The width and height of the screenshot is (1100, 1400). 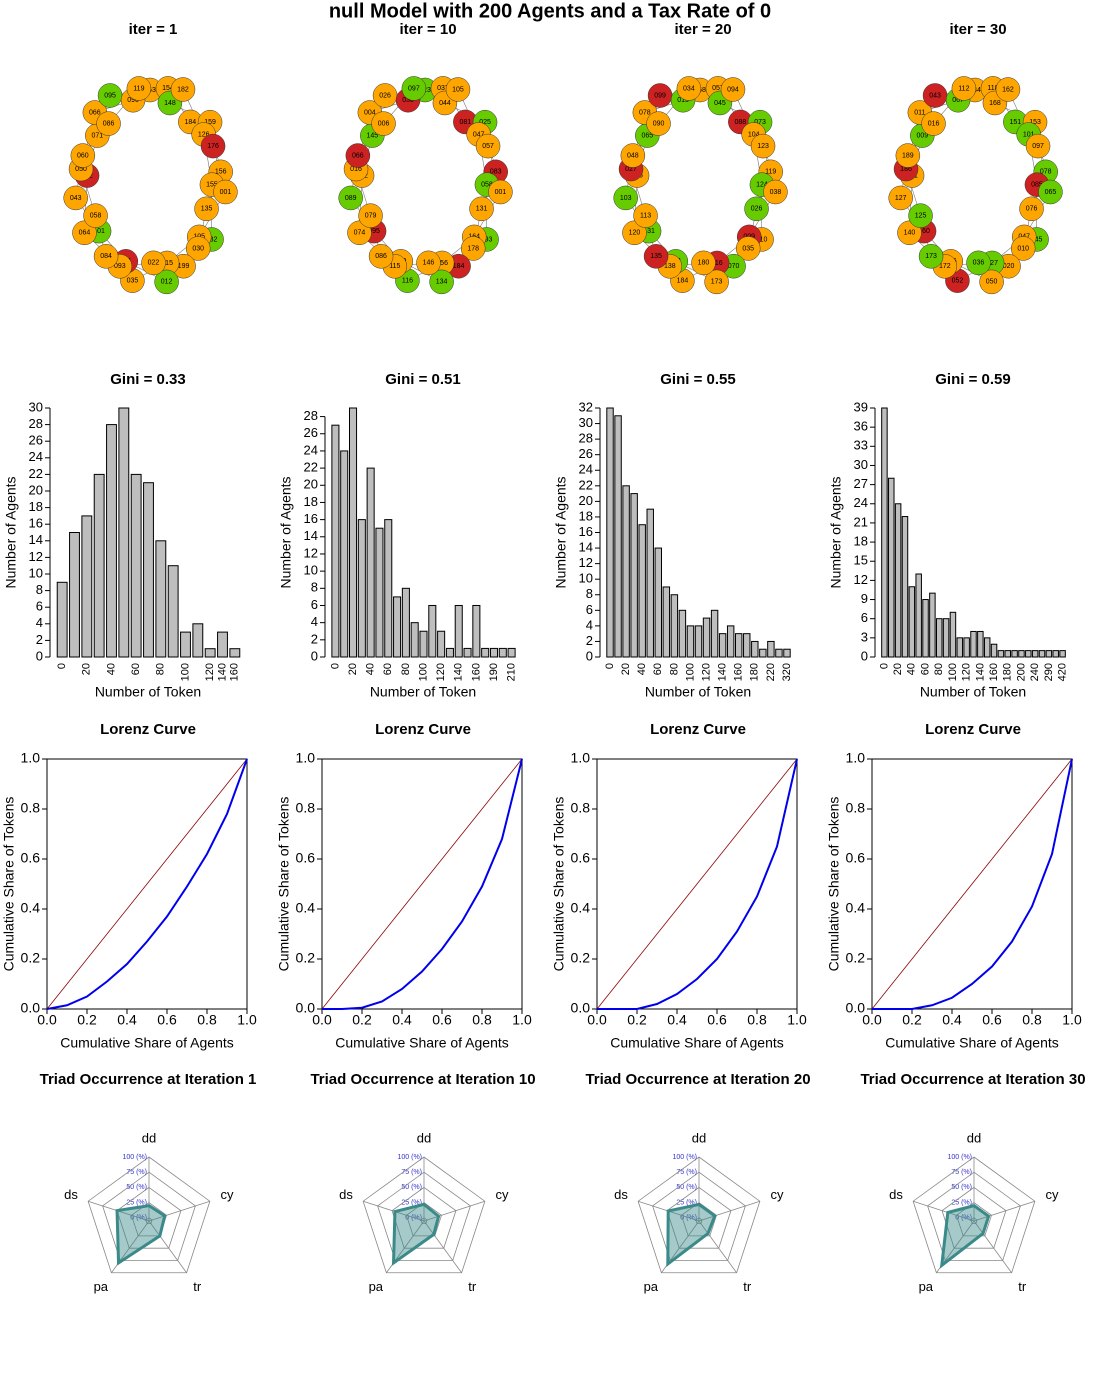 What do you see at coordinates (110, 95) in the screenshot?
I see `node-label: 095` at bounding box center [110, 95].